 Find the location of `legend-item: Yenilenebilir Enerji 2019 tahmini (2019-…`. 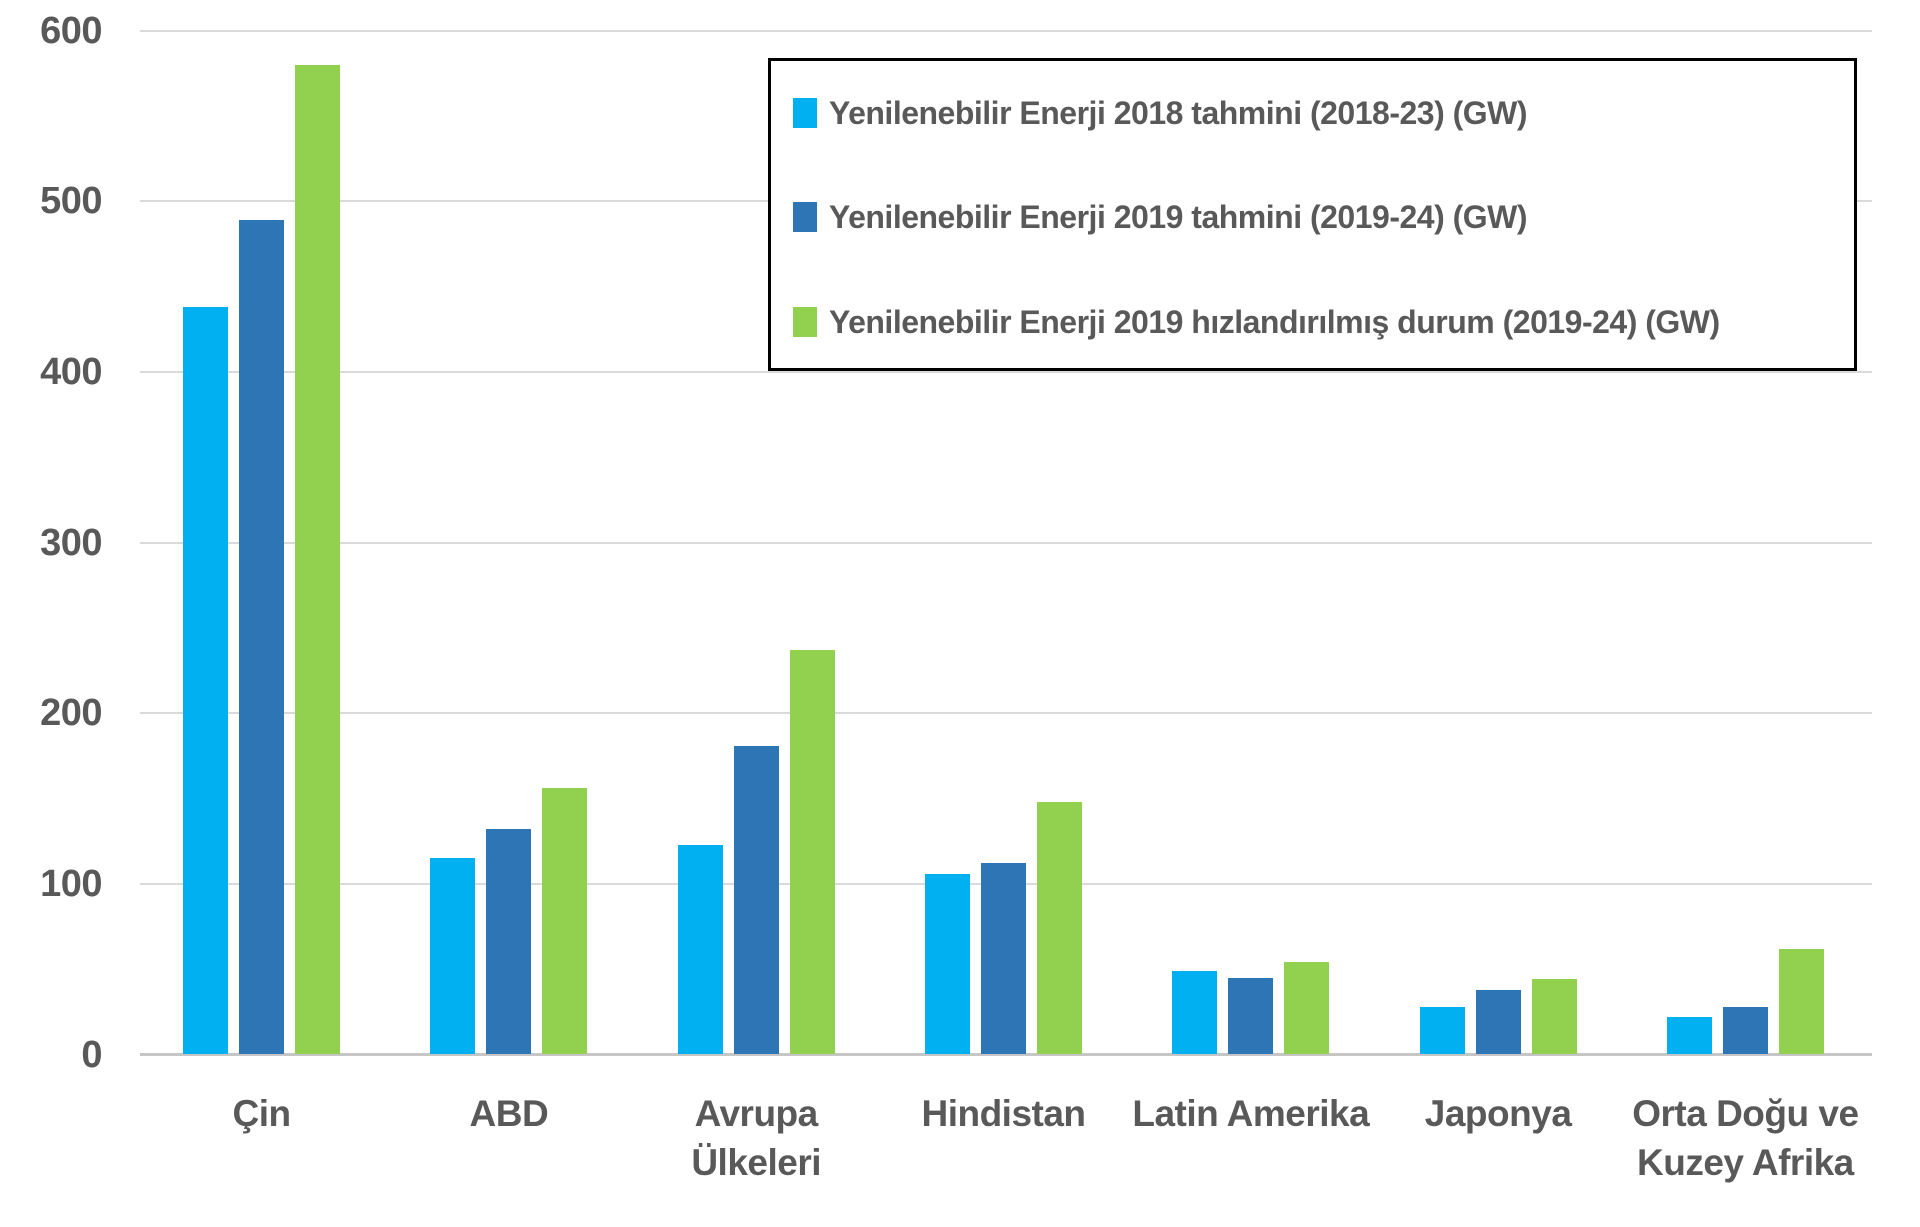

legend-item: Yenilenebilir Enerji 2019 tahmini (2019-… is located at coordinates (1318, 217).